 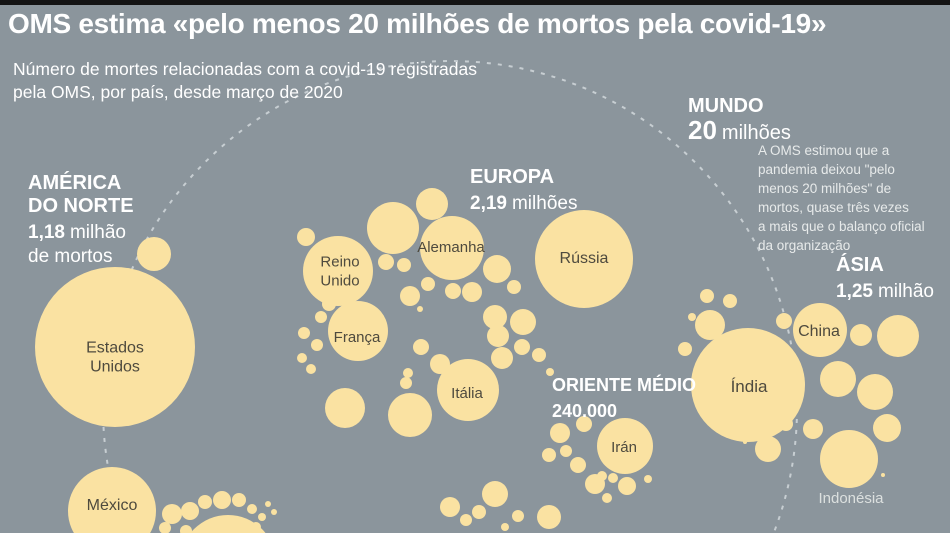 I want to click on country-label: Itália, so click(x=467, y=393).